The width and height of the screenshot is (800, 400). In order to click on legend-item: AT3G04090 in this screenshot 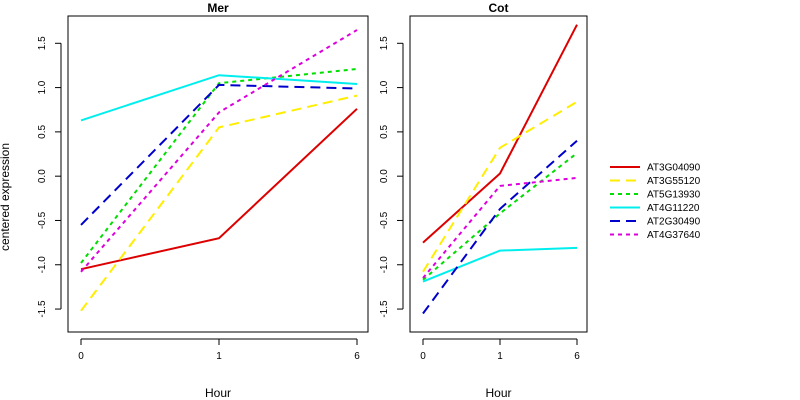, I will do `click(655, 168)`.